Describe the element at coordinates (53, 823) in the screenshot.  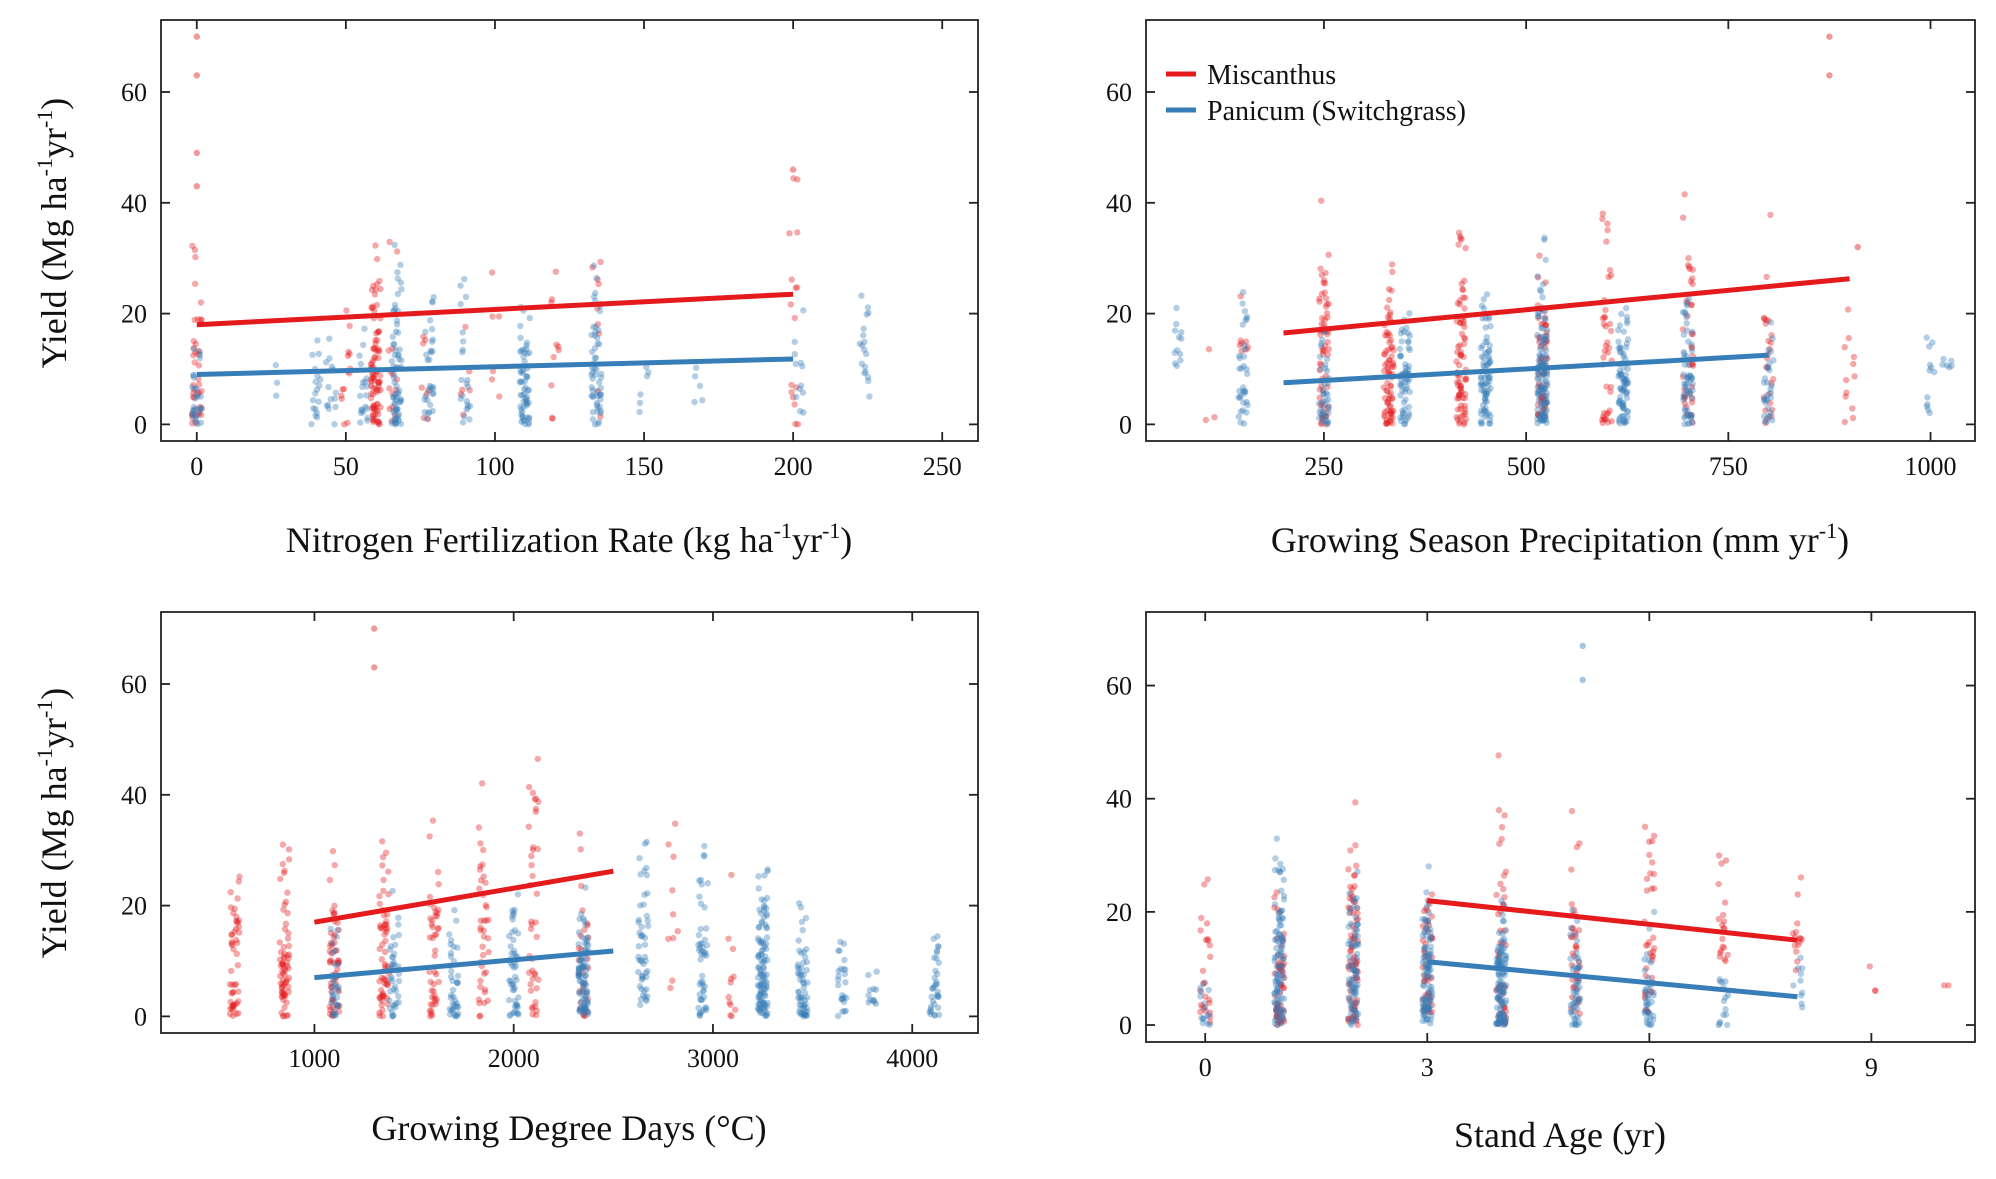
I see `y-axis-label: Yield (Mg ha-1yr-1)` at that location.